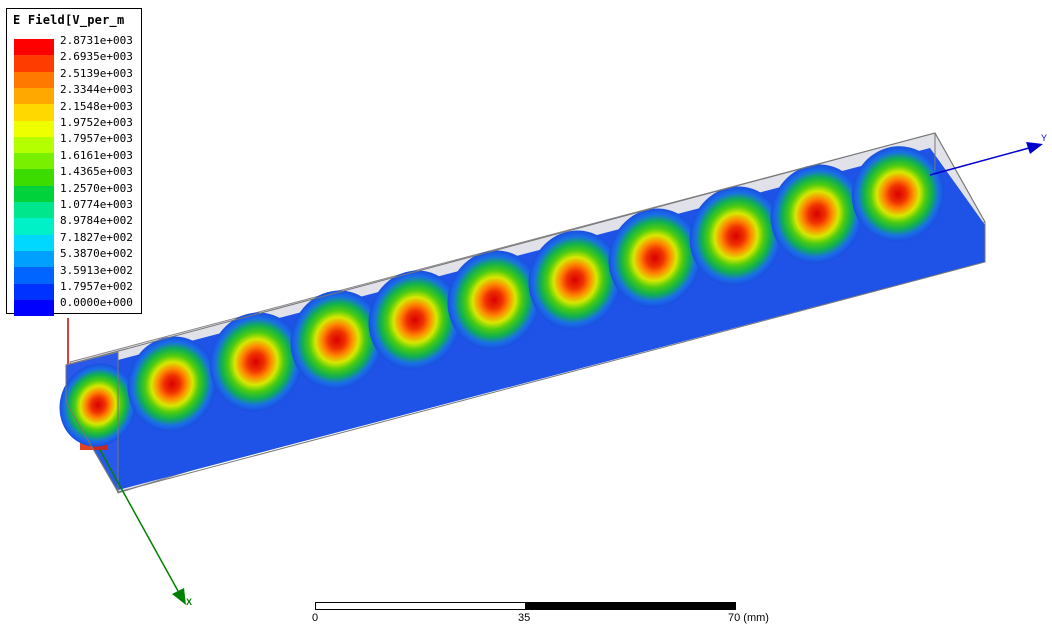  I want to click on x-axis-line, so click(141, 525).